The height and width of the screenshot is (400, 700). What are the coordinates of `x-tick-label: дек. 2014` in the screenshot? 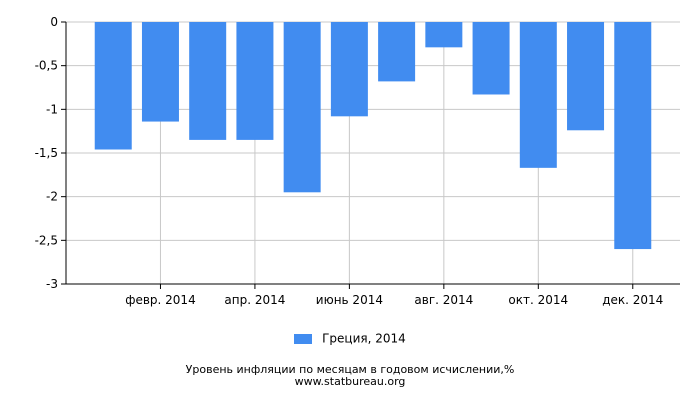 It's located at (632, 300).